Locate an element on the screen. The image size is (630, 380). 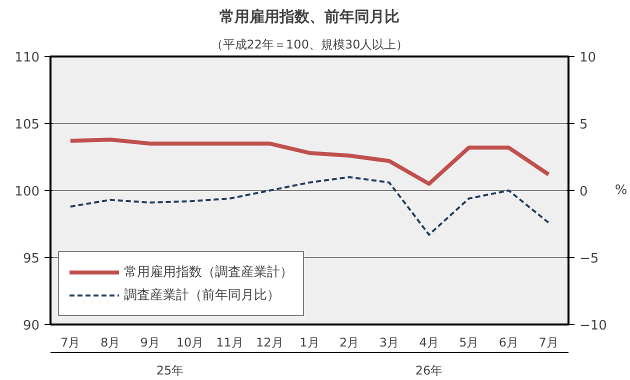
y2-tick-label: −5 is located at coordinates (589, 259).